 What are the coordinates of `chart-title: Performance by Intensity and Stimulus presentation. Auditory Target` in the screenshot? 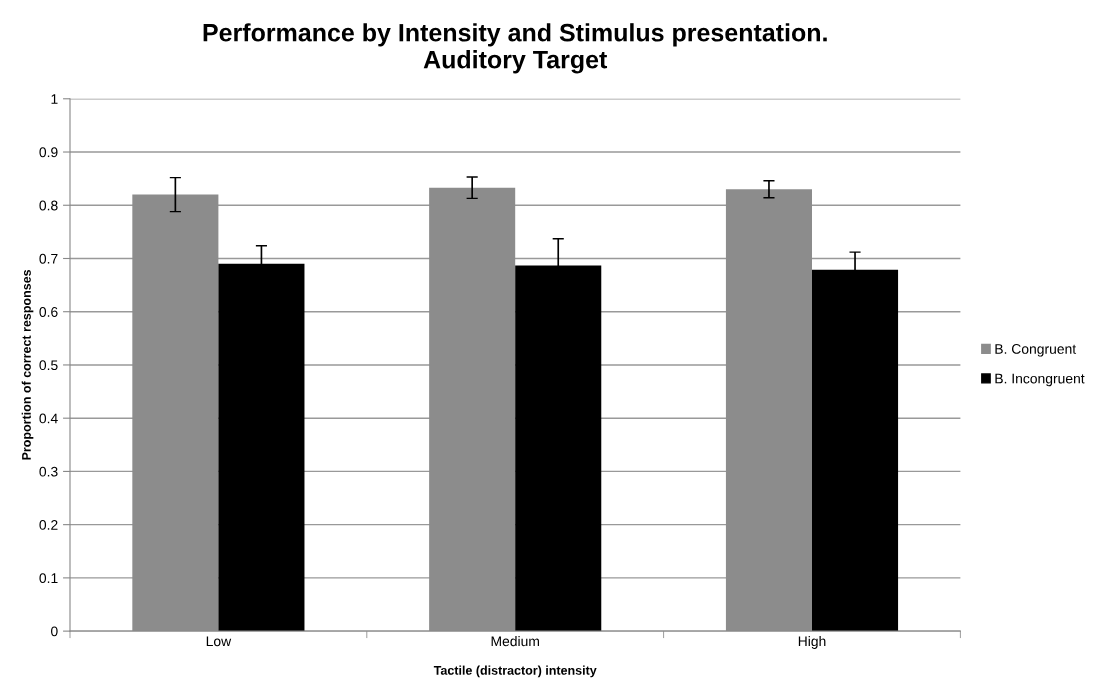 It's located at (515, 48).